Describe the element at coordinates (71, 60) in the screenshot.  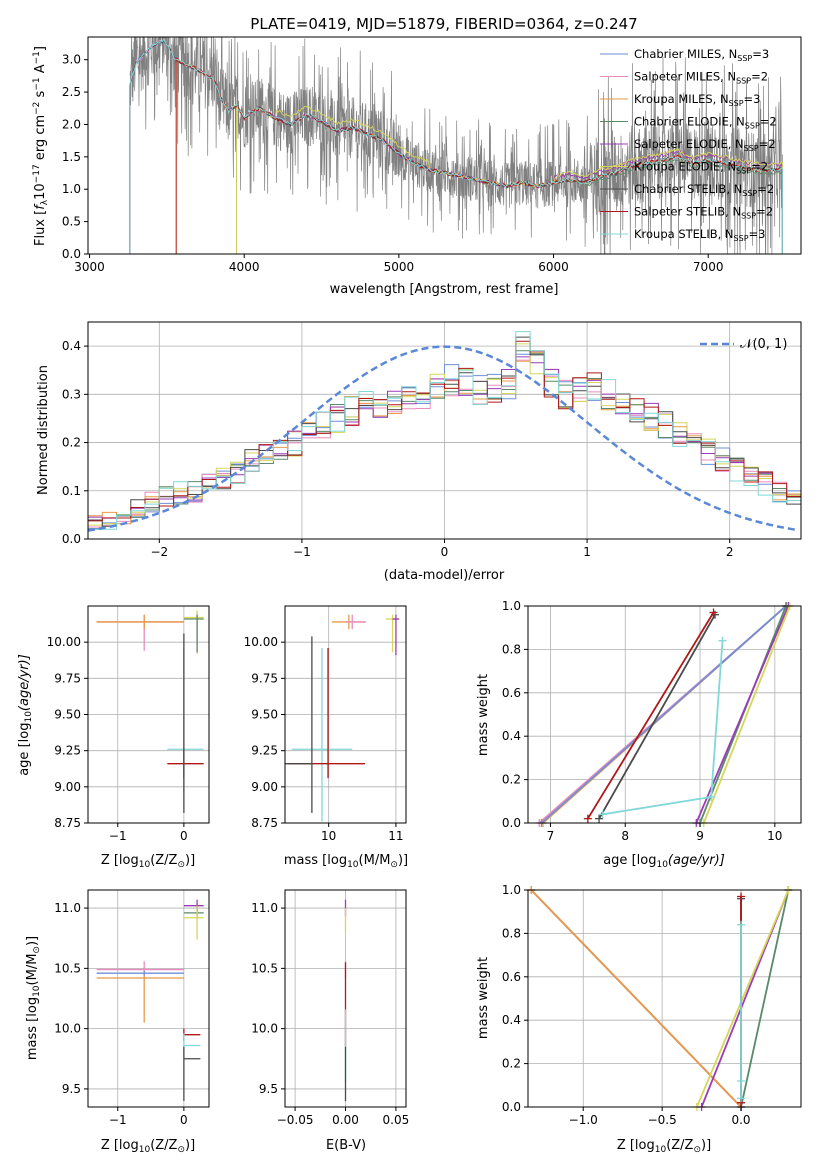
I see `y-tick-label: 3.0` at that location.